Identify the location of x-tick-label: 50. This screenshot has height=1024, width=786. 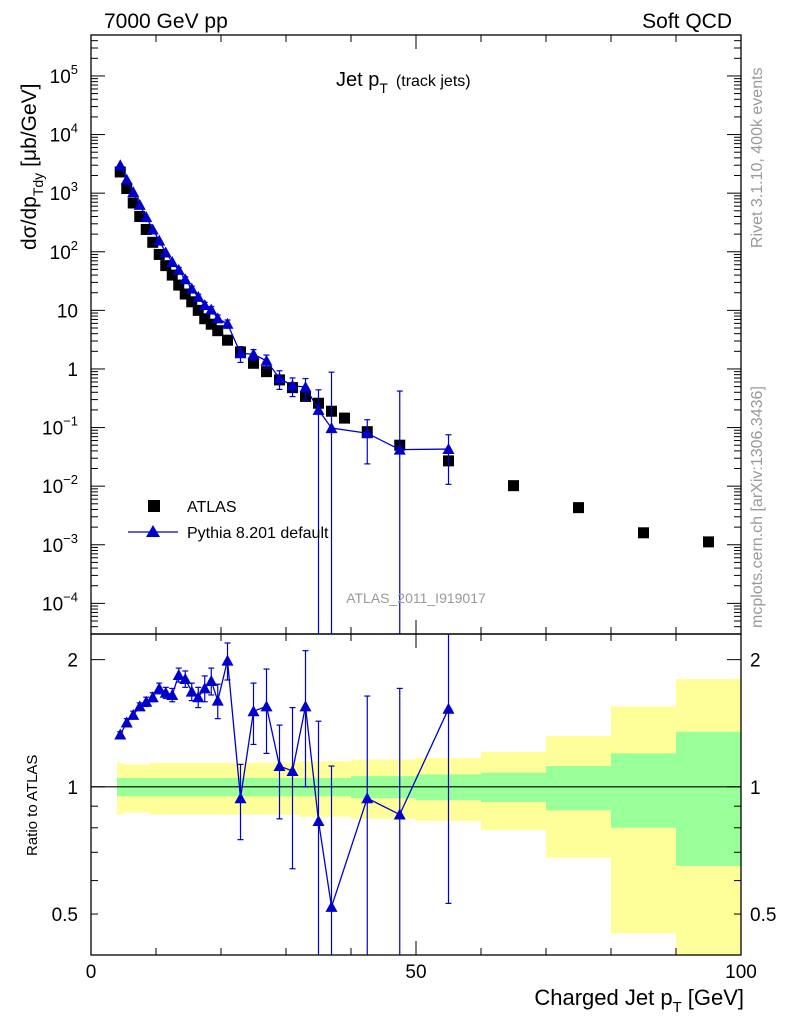
(415, 972).